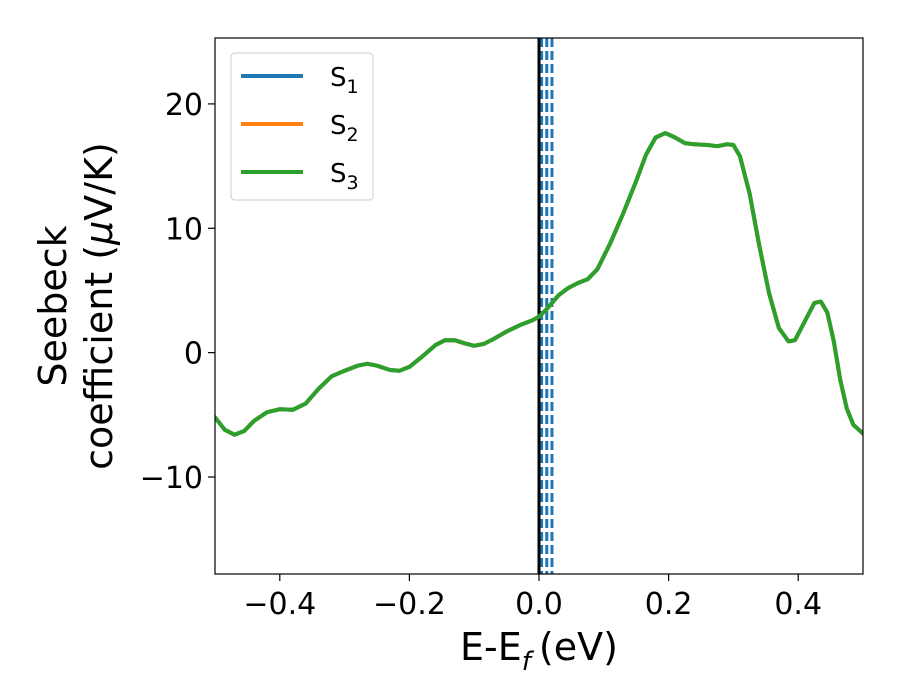 The image size is (900, 700). Describe the element at coordinates (344, 128) in the screenshot. I see `legend-label-s2: S2` at that location.